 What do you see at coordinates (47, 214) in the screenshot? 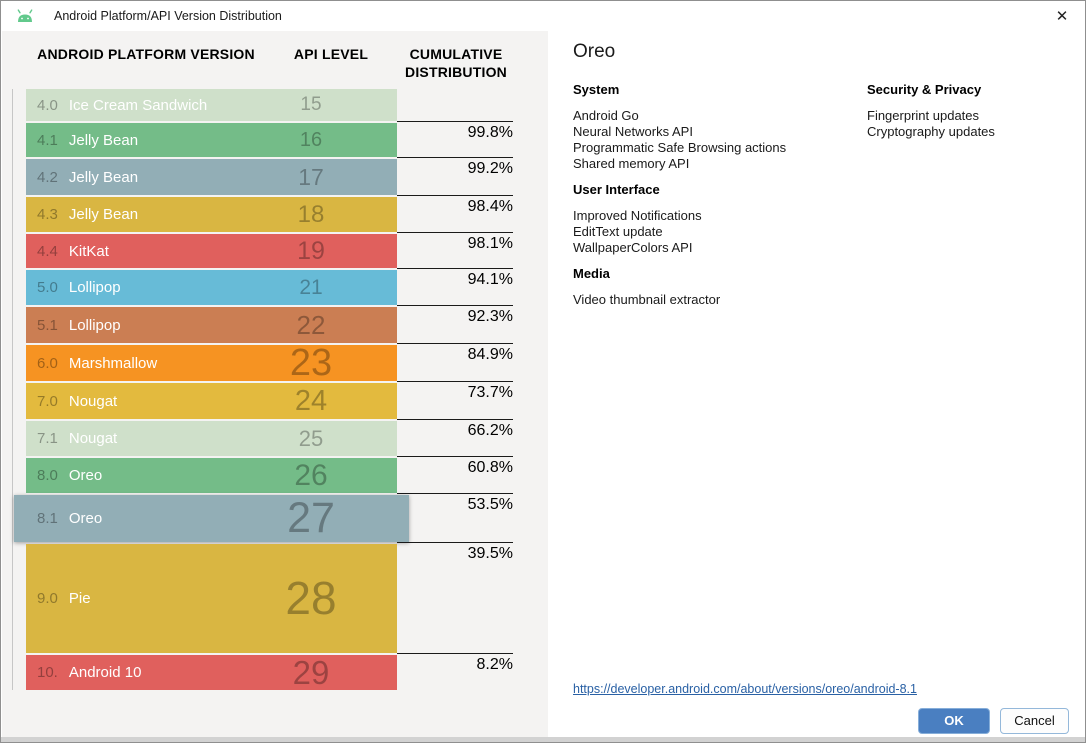
I see `version-number: 4.3` at bounding box center [47, 214].